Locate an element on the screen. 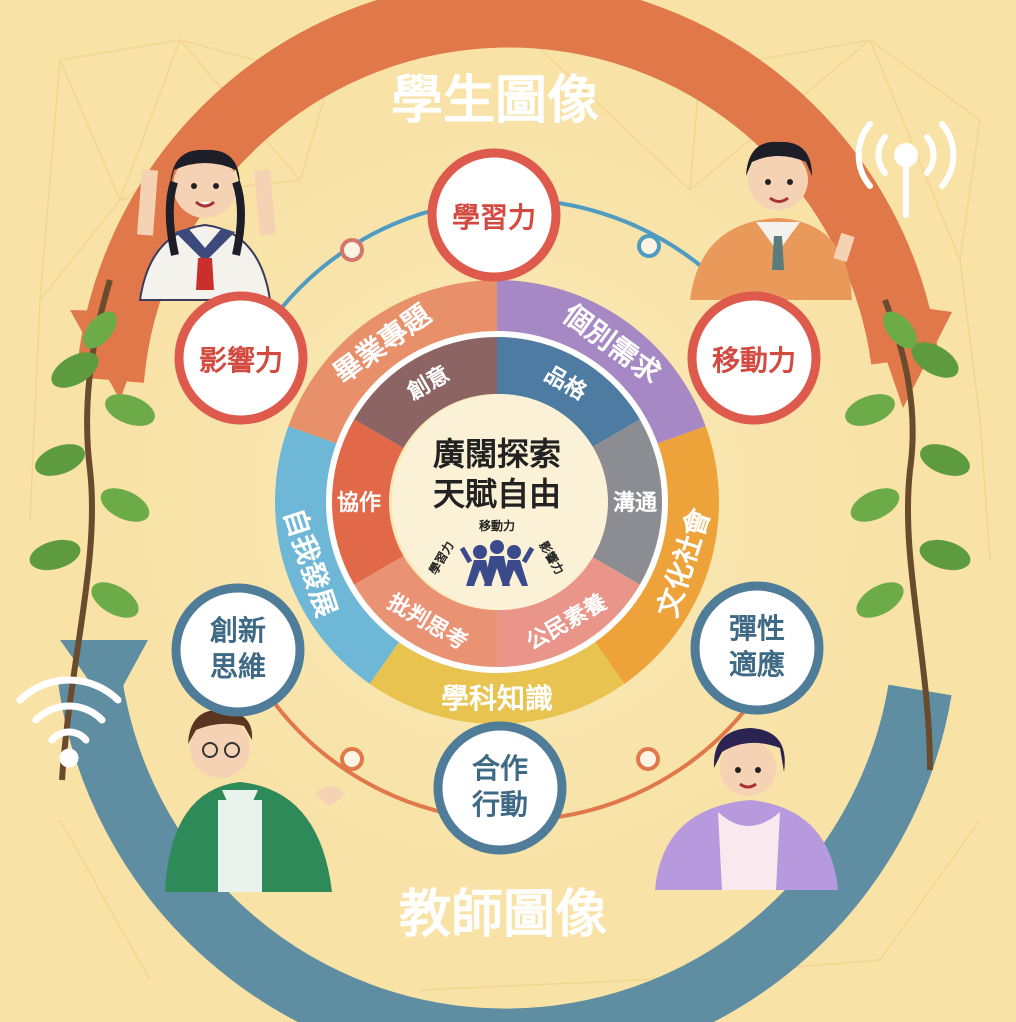 The image size is (1016, 1022). teacher-label-line2: 行動 is located at coordinates (499, 804).